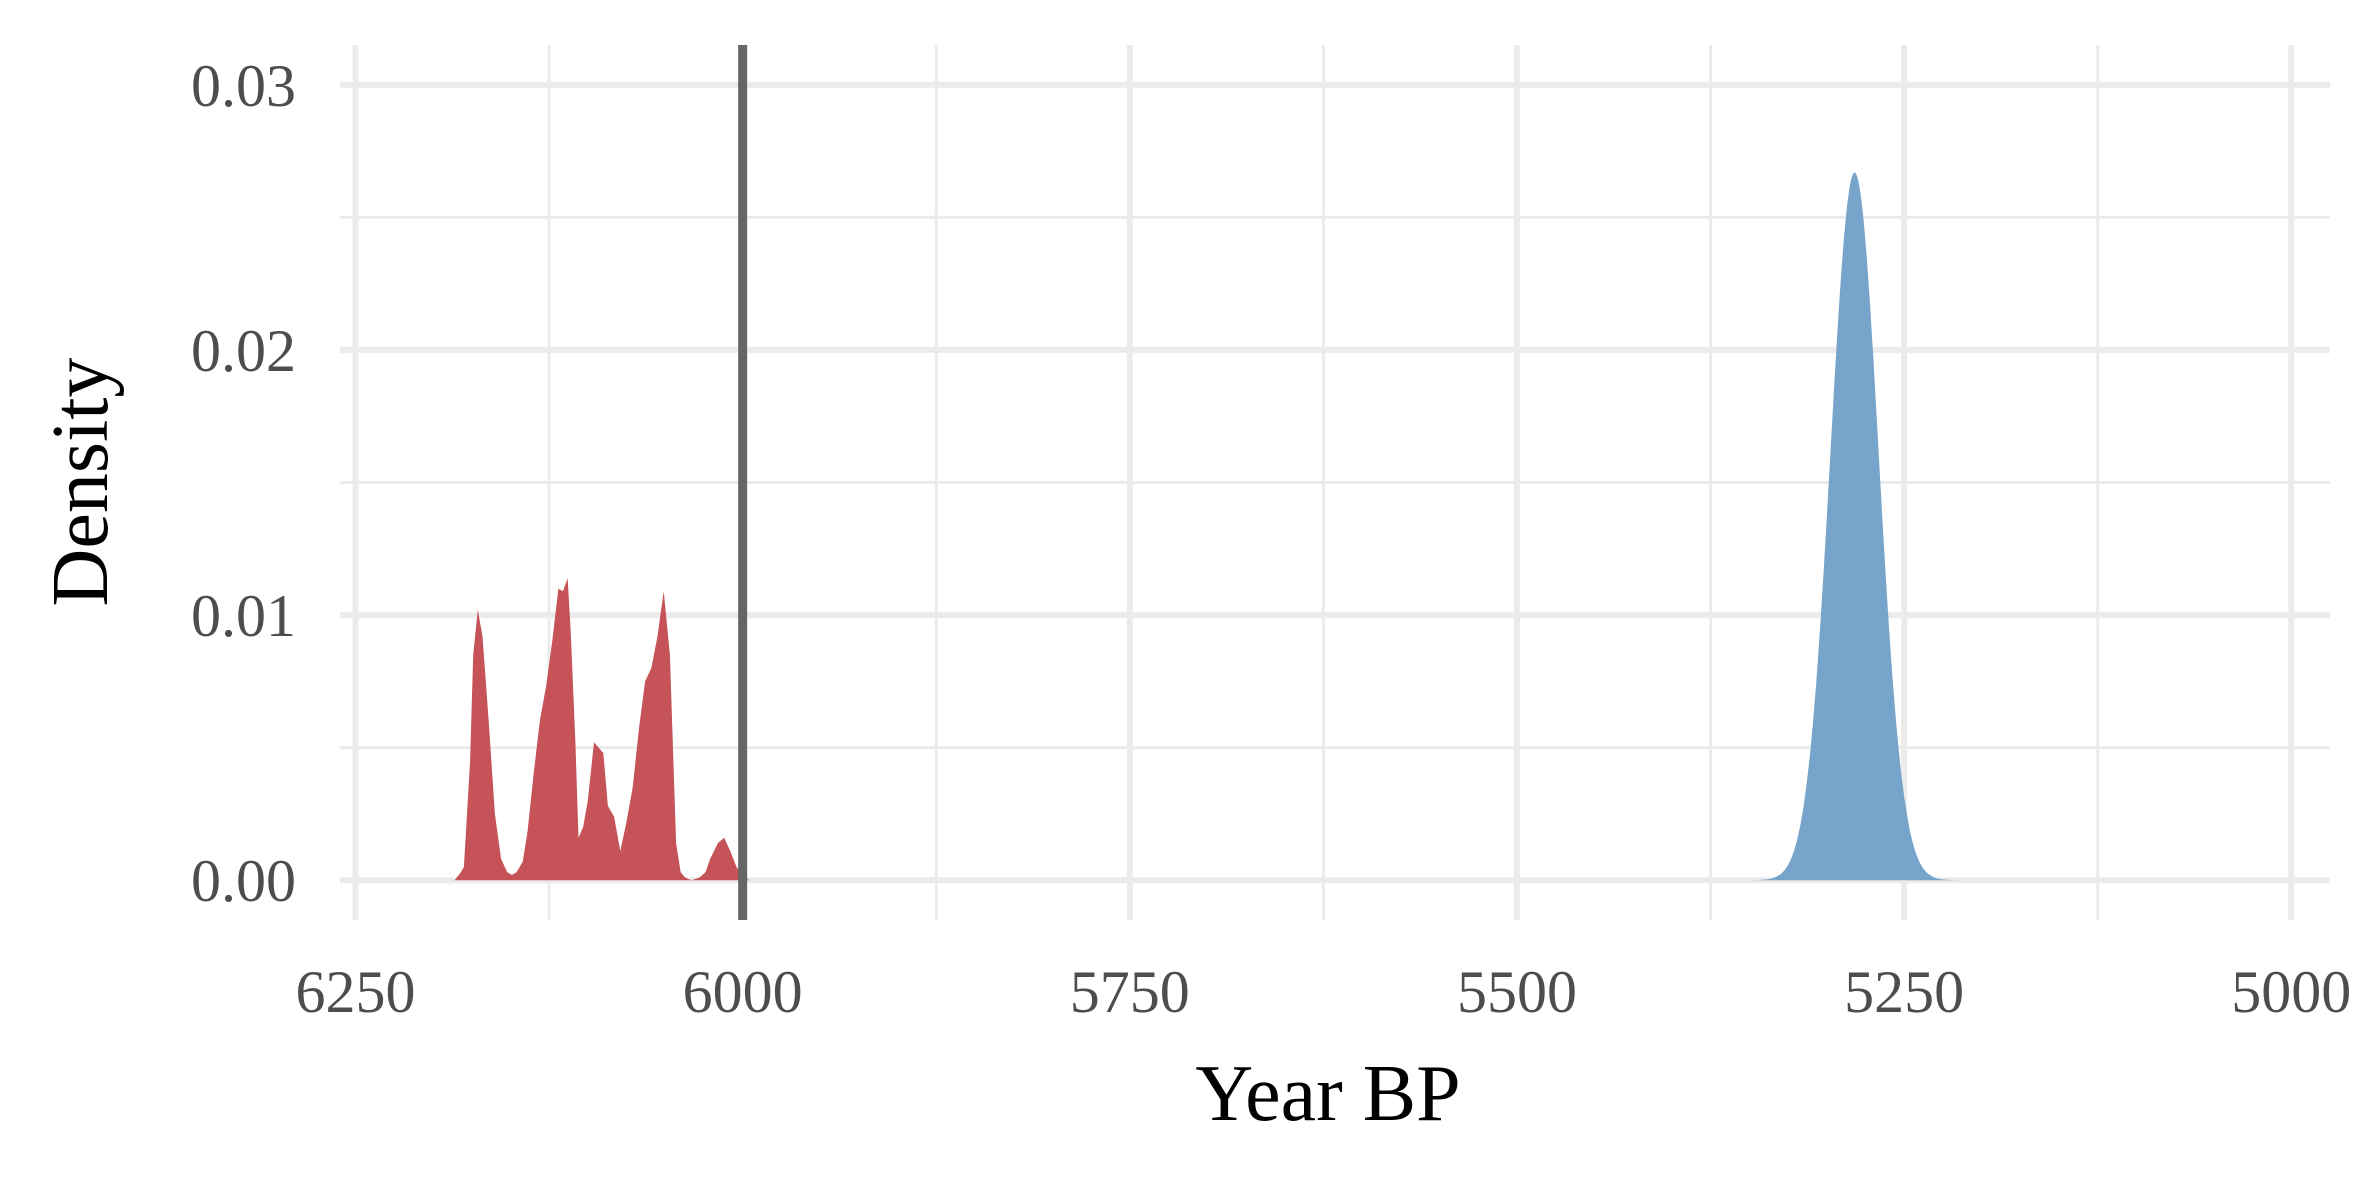  Describe the element at coordinates (1130, 992) in the screenshot. I see `x-tick-label: 5750` at that location.